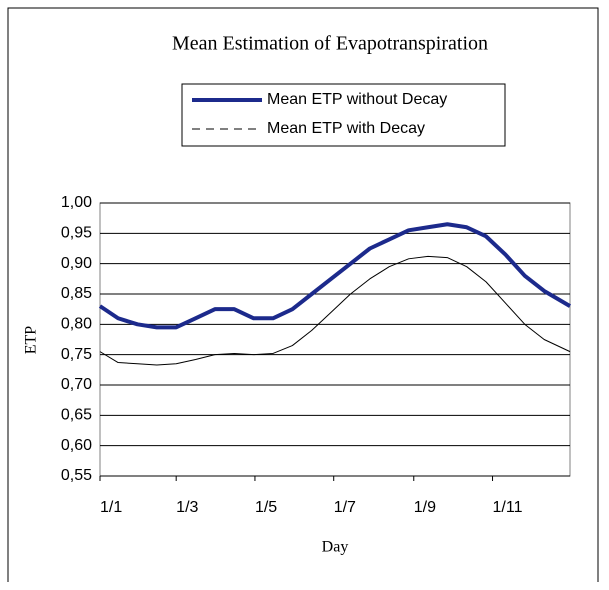 Image resolution: width=609 pixels, height=590 pixels. I want to click on legend-box, so click(343, 115).